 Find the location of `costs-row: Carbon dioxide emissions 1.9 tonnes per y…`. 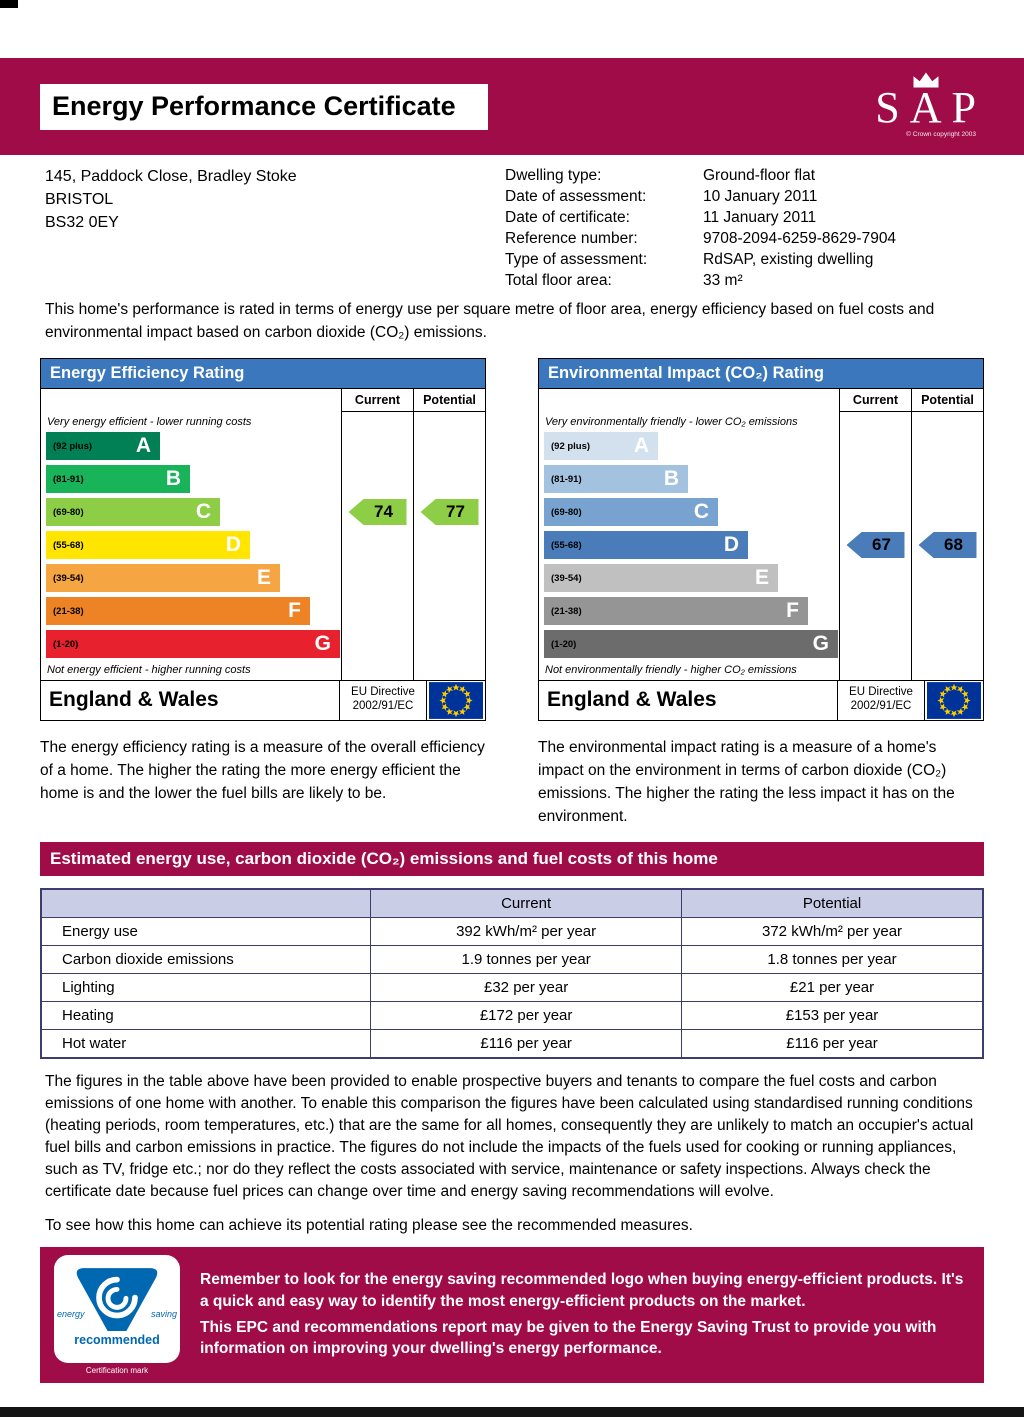

costs-row: Carbon dioxide emissions 1.9 tonnes per y… is located at coordinates (512, 959).